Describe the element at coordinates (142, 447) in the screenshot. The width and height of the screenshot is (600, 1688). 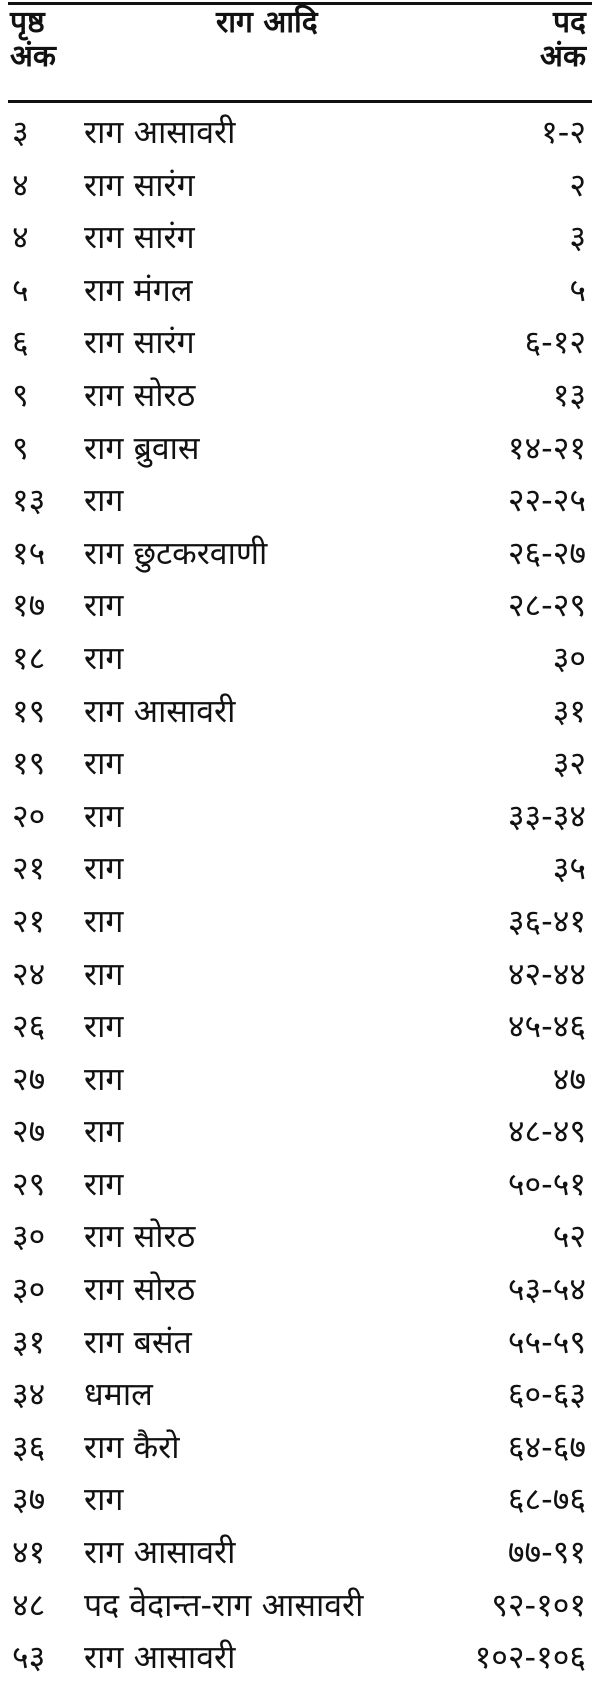
I see `raga-name: राग ब्रुवास` at that location.